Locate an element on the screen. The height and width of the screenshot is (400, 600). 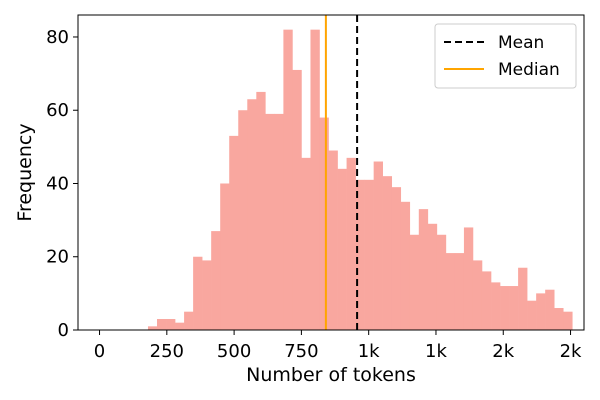
x-tick-label: 0 is located at coordinates (99, 351).